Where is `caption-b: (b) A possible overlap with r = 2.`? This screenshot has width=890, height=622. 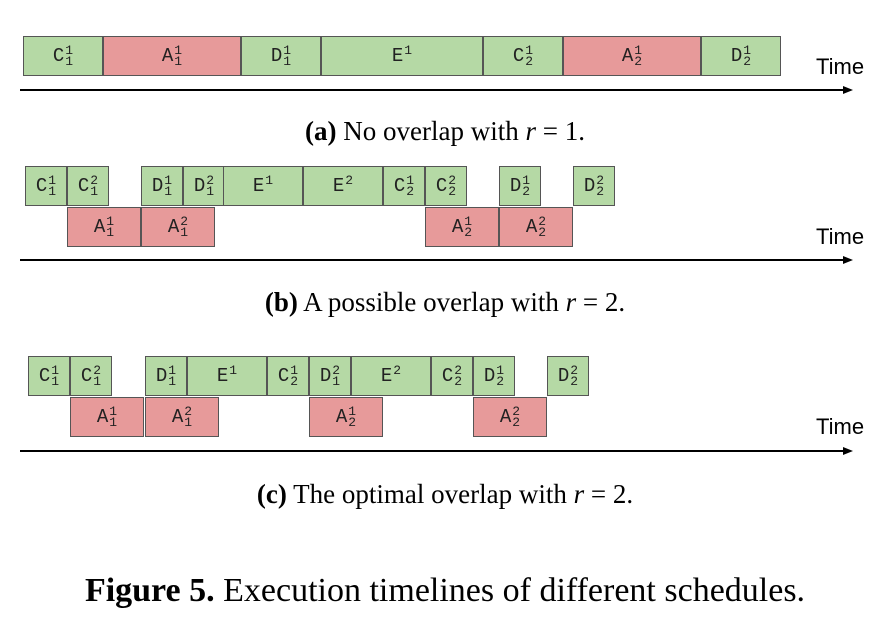 caption-b: (b) A possible overlap with r = 2. is located at coordinates (445, 302).